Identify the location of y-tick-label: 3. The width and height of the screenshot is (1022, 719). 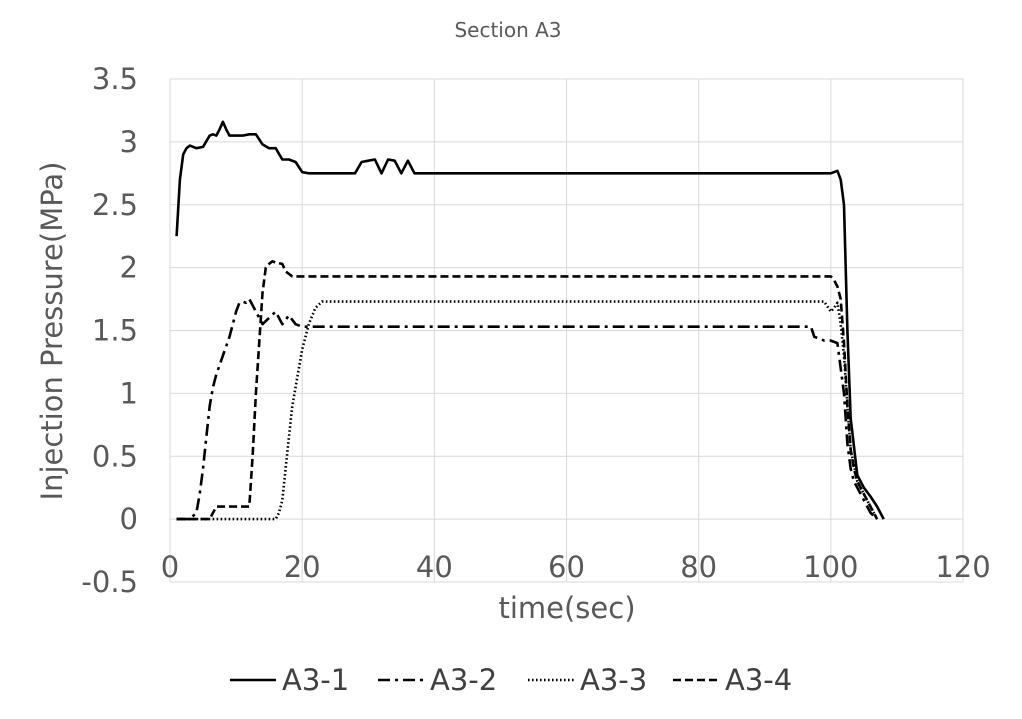
(129, 142).